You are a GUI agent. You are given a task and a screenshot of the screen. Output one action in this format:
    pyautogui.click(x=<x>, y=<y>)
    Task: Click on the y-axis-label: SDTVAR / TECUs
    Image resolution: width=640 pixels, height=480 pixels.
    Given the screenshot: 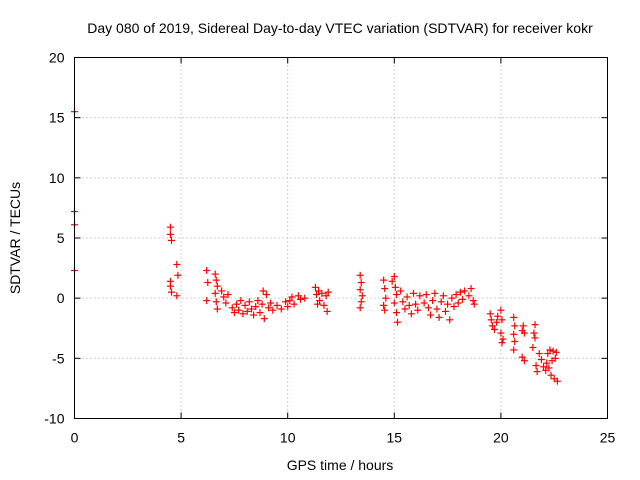 What is the action you would take?
    pyautogui.click(x=15, y=238)
    